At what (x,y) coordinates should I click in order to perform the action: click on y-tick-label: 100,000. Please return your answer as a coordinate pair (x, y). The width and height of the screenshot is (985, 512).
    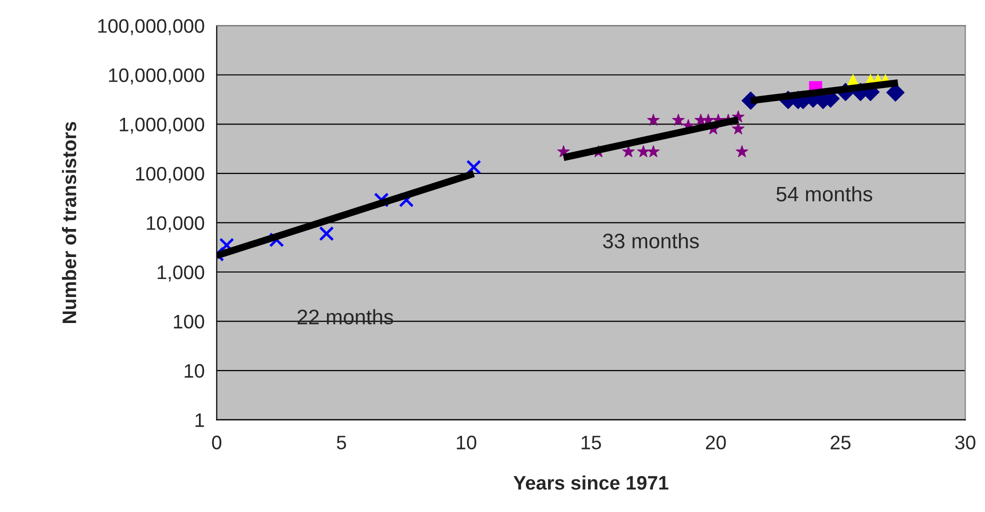
    Looking at the image, I should click on (170, 174).